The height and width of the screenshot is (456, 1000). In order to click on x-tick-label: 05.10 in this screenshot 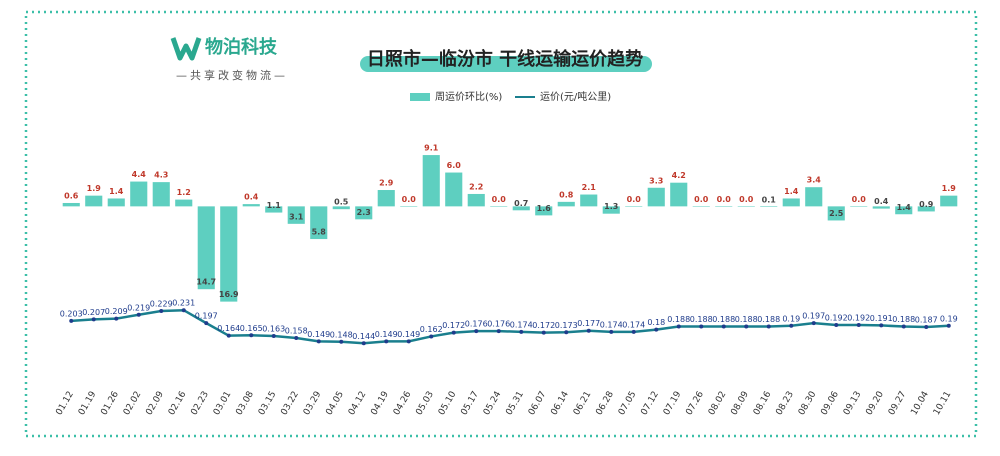, I will do `click(448, 404)`.